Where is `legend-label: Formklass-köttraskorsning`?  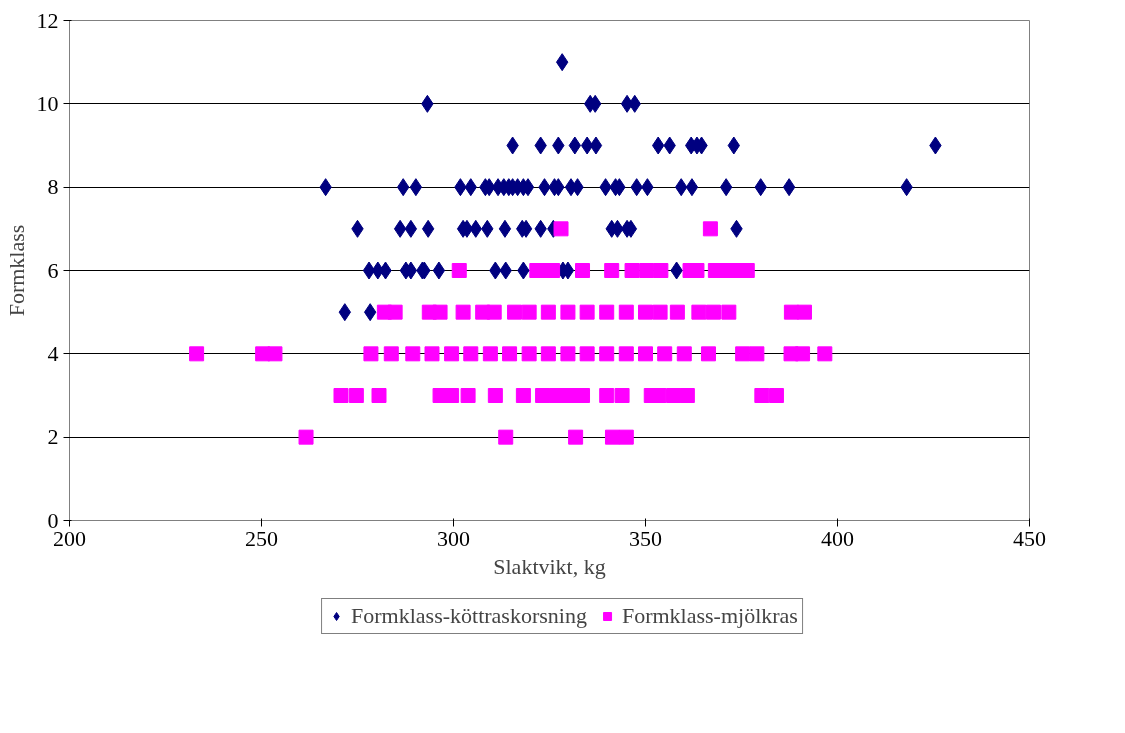
legend-label: Formklass-köttraskorsning is located at coordinates (469, 616).